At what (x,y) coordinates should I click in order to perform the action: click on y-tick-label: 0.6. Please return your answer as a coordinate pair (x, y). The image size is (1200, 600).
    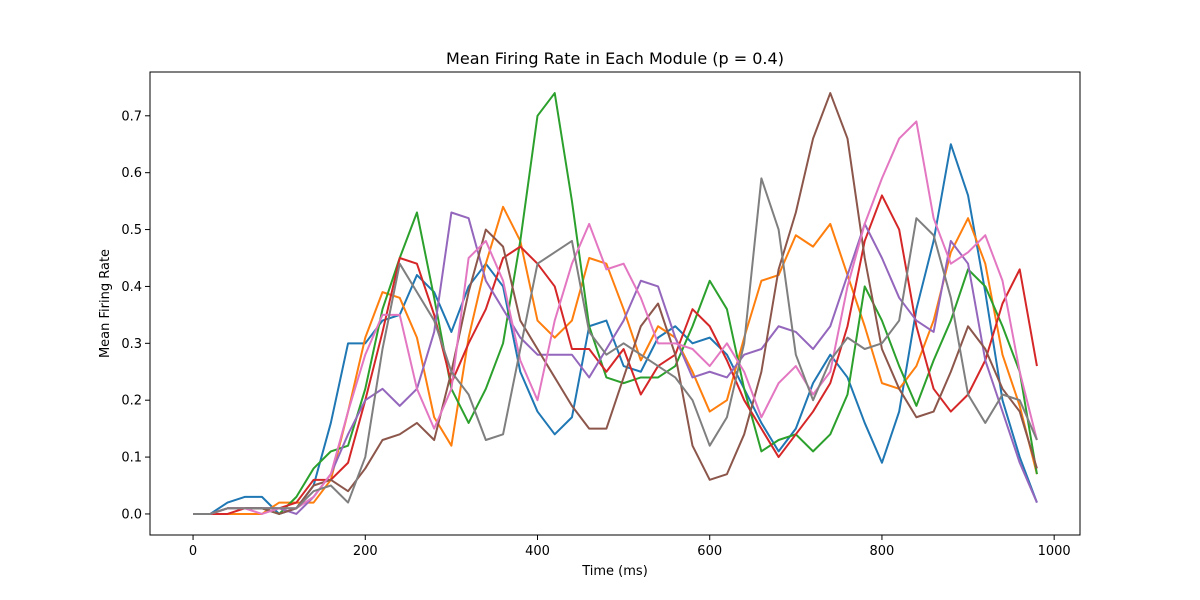
    Looking at the image, I should click on (131, 173).